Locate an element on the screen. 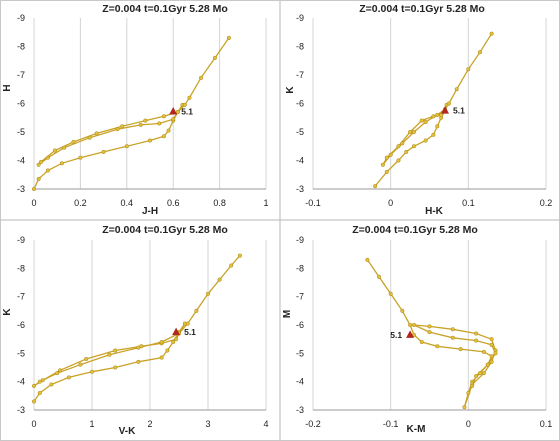  x-tick-label: 0.2 is located at coordinates (80, 203).